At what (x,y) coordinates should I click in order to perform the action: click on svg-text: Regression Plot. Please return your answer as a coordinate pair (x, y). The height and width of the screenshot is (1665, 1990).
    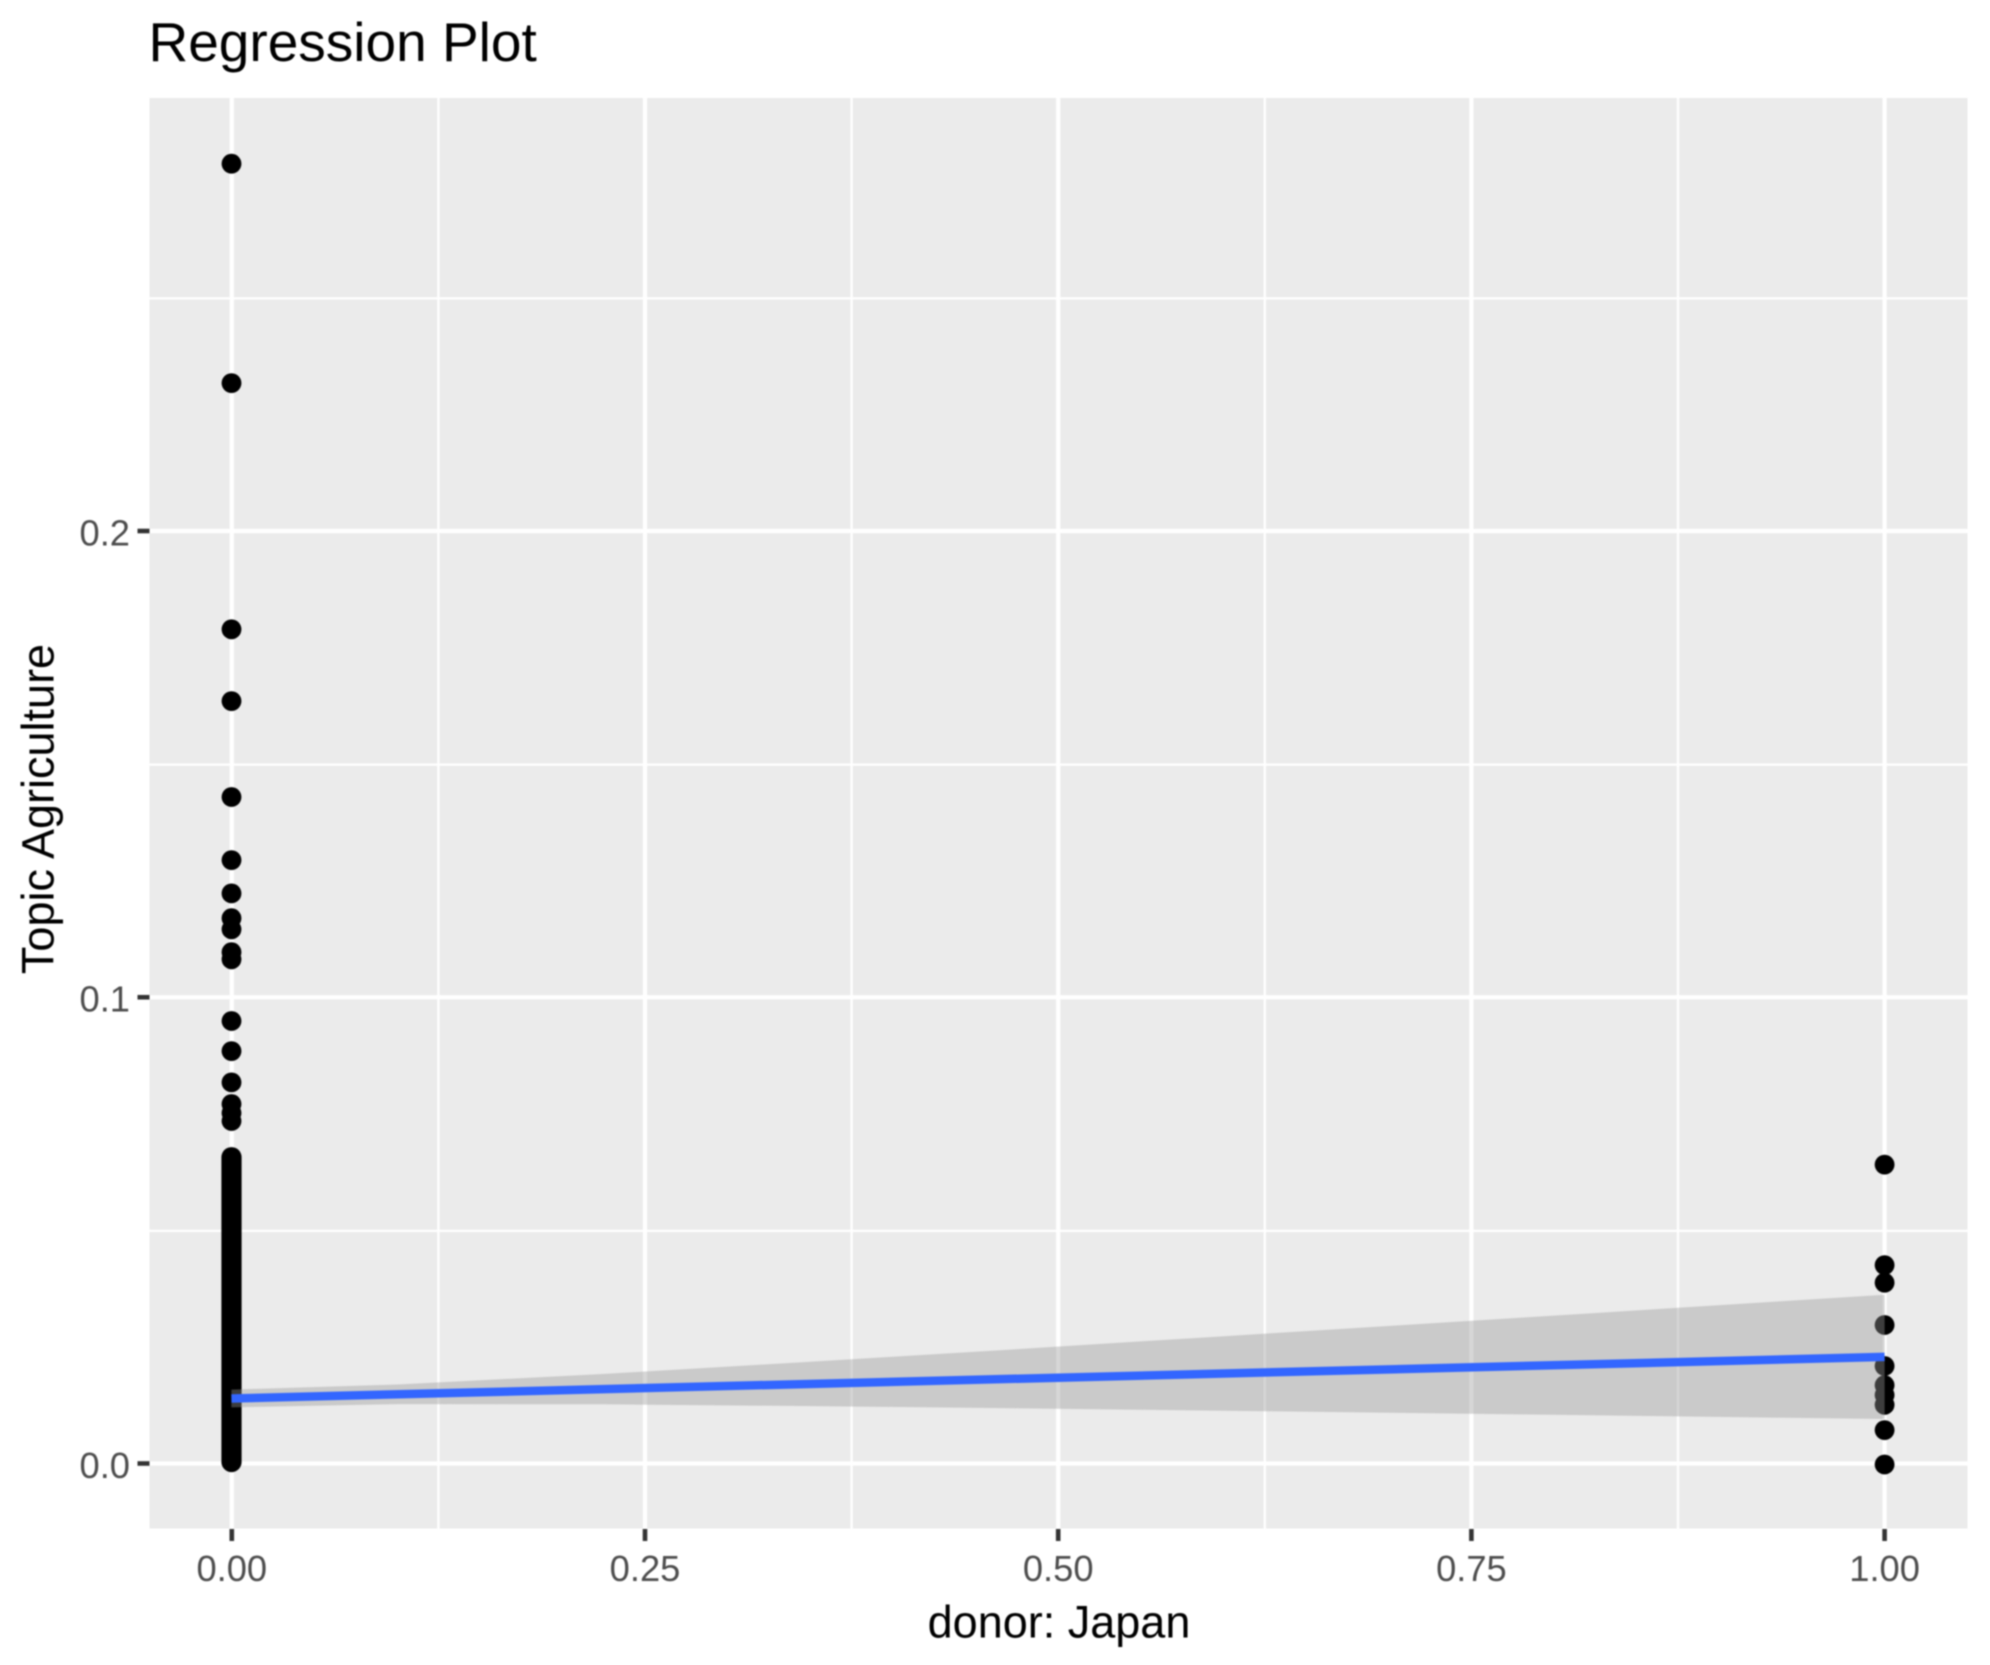
    Looking at the image, I should click on (343, 42).